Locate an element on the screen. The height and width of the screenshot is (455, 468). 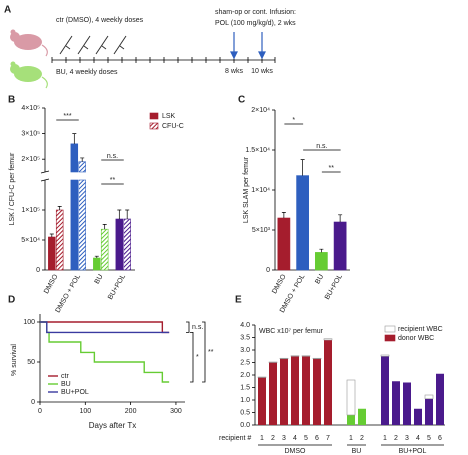
group-label: BU+POL is located at coordinates (413, 451).